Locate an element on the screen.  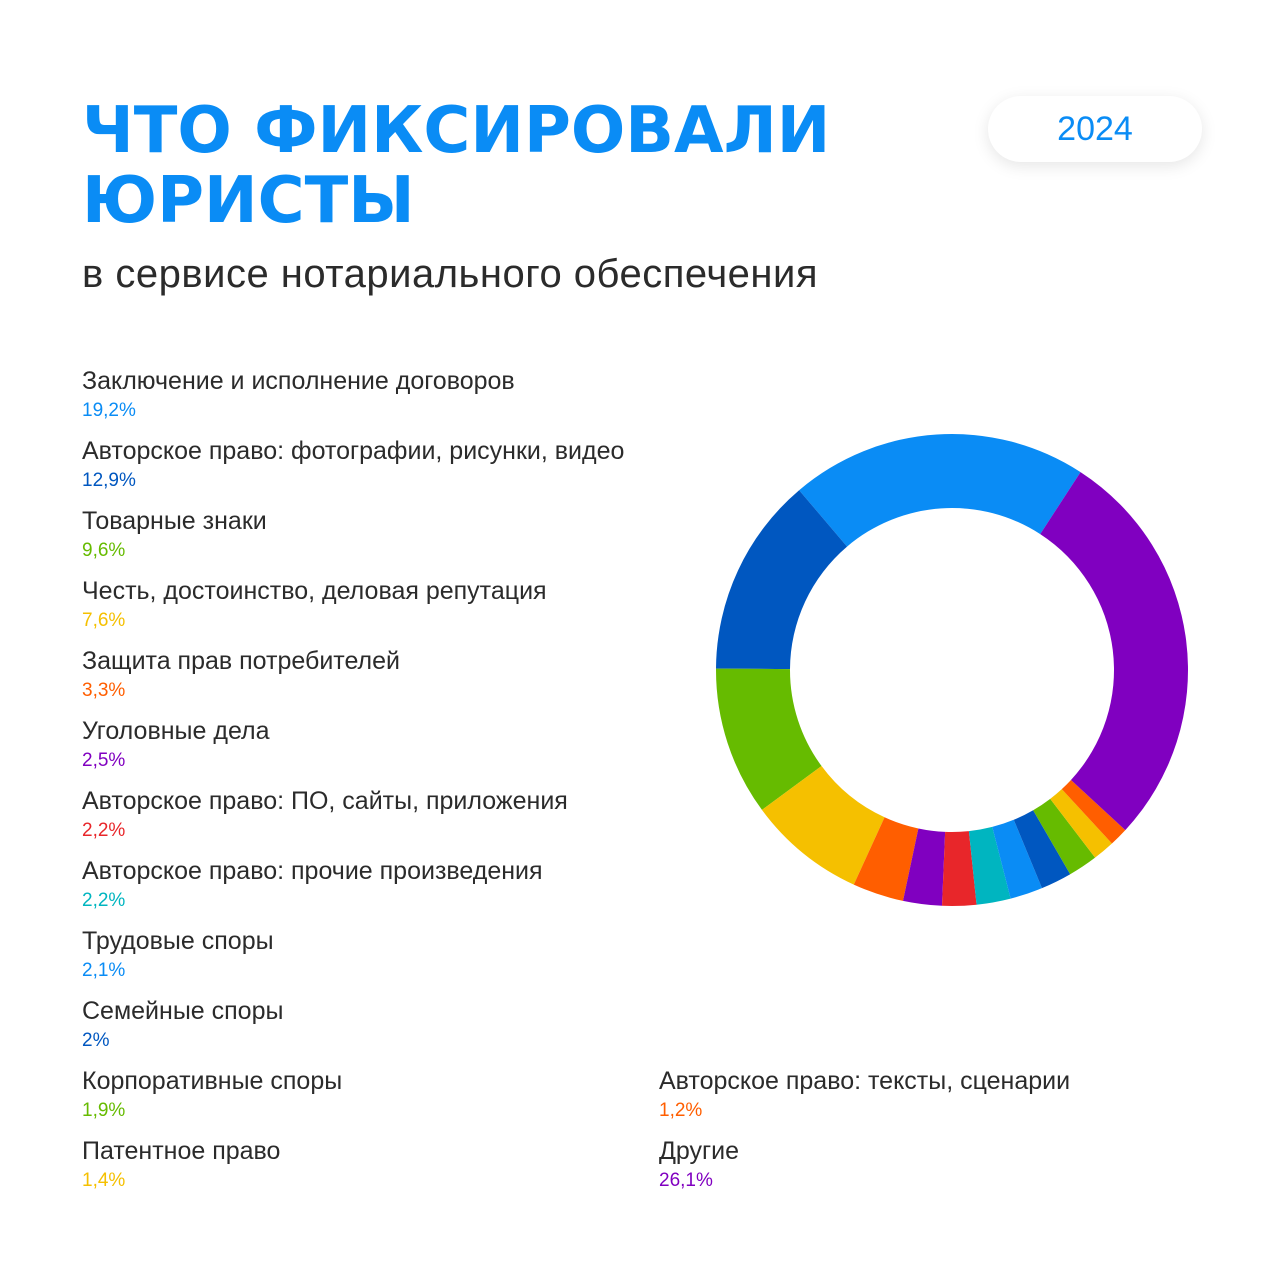
page-title: ЧТО ФИКСИРОВАЛИ ЮРИСТЫ is located at coordinates (456, 166).